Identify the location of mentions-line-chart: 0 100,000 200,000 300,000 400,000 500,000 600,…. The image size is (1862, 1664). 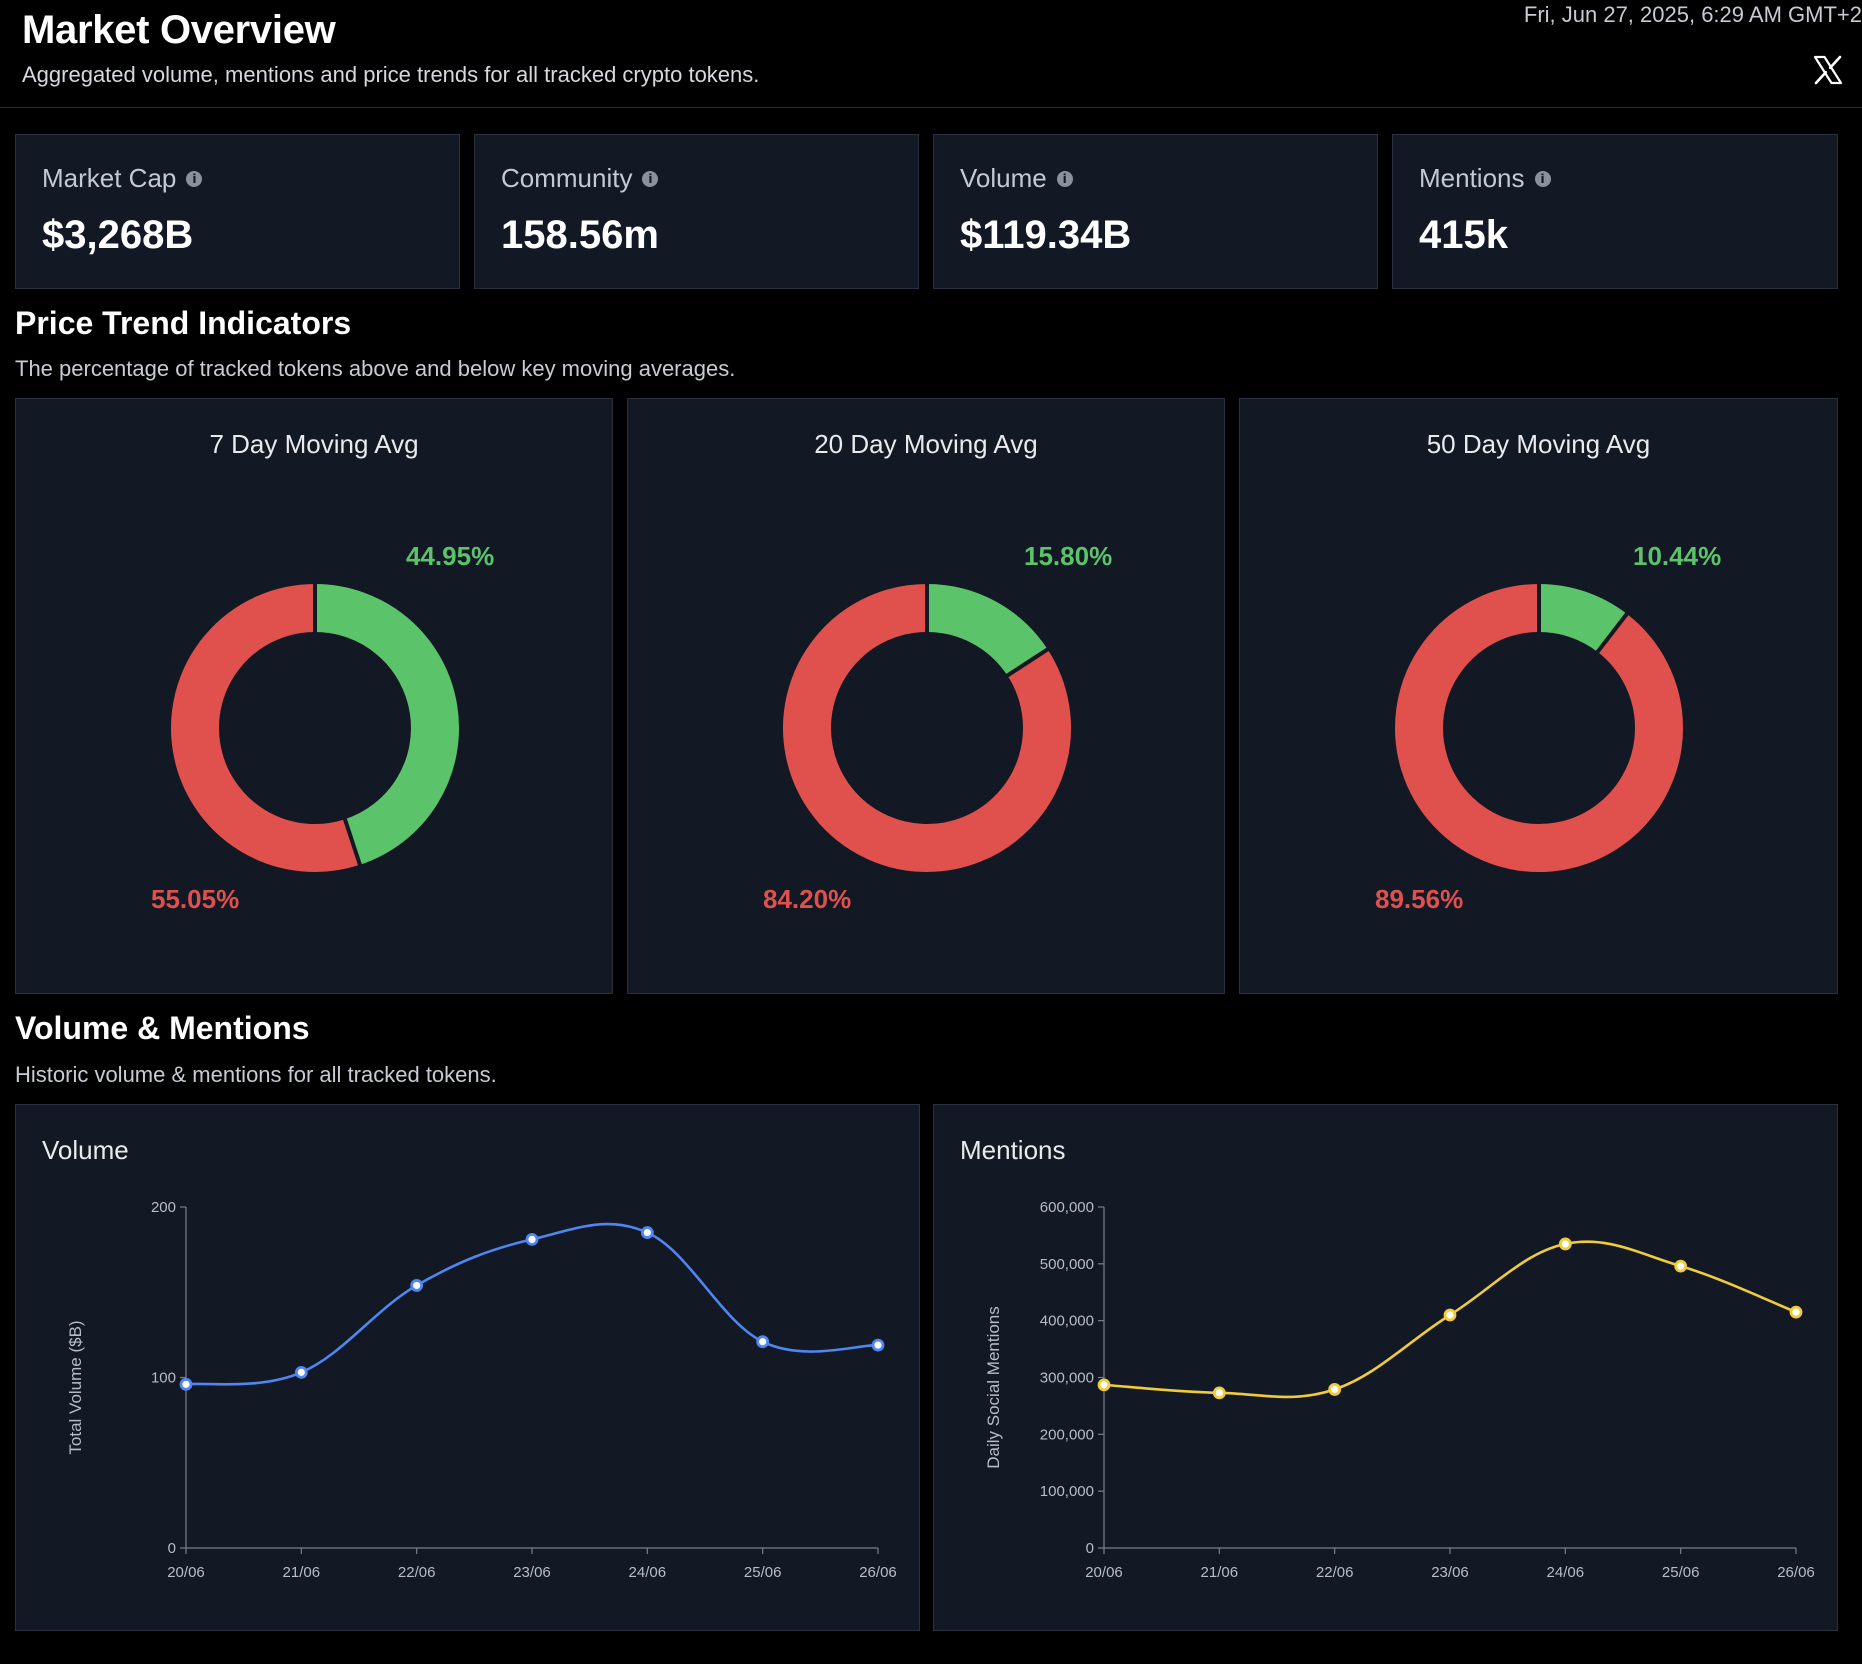
(1399, 1390).